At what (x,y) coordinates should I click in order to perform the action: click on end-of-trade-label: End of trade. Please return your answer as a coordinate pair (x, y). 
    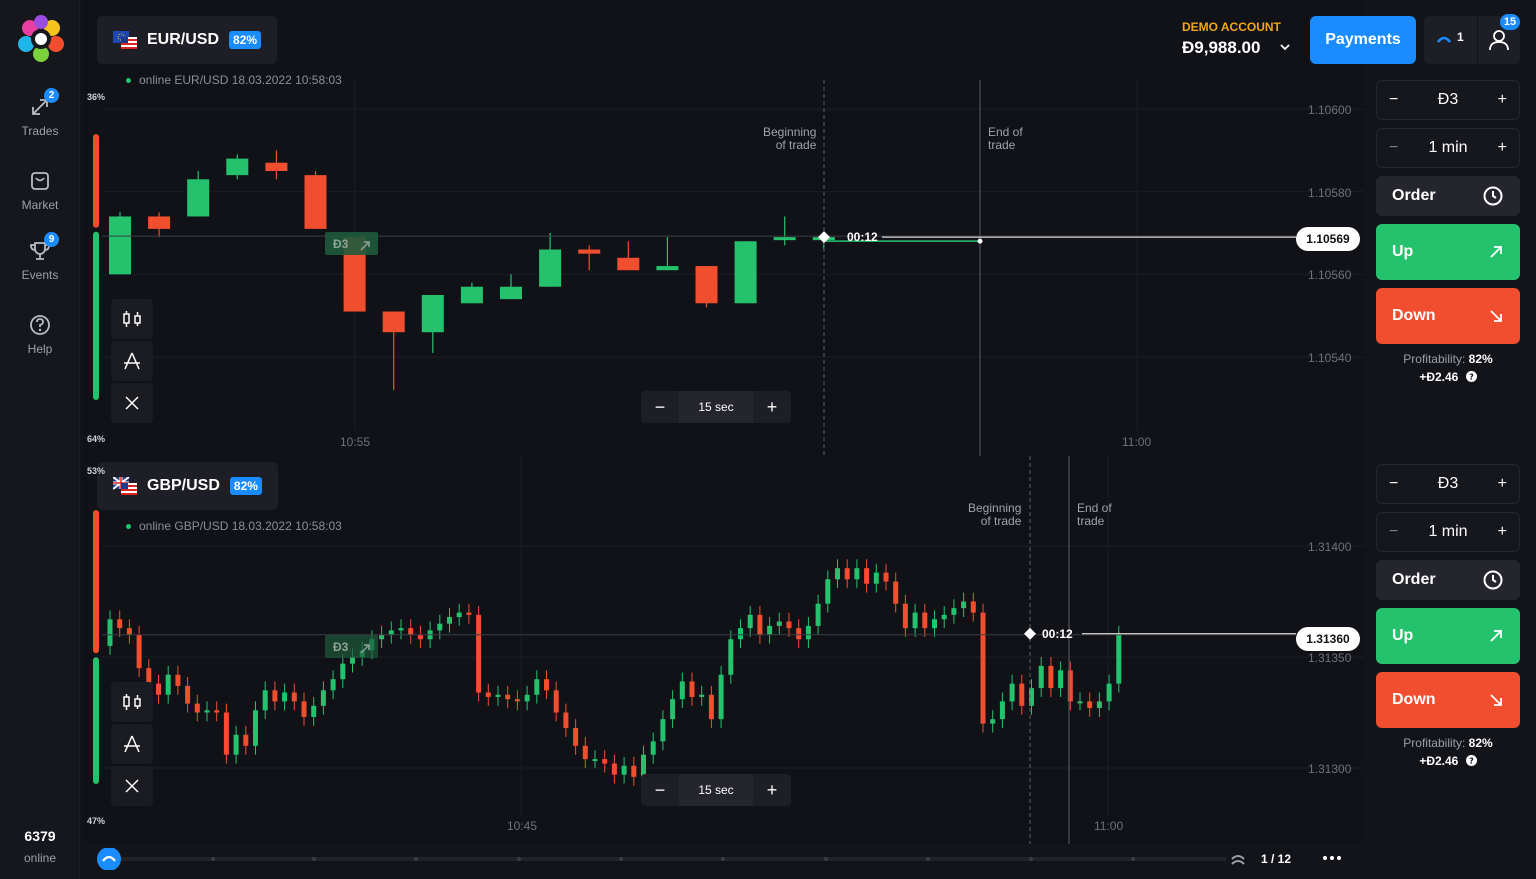
    Looking at the image, I should click on (1094, 514).